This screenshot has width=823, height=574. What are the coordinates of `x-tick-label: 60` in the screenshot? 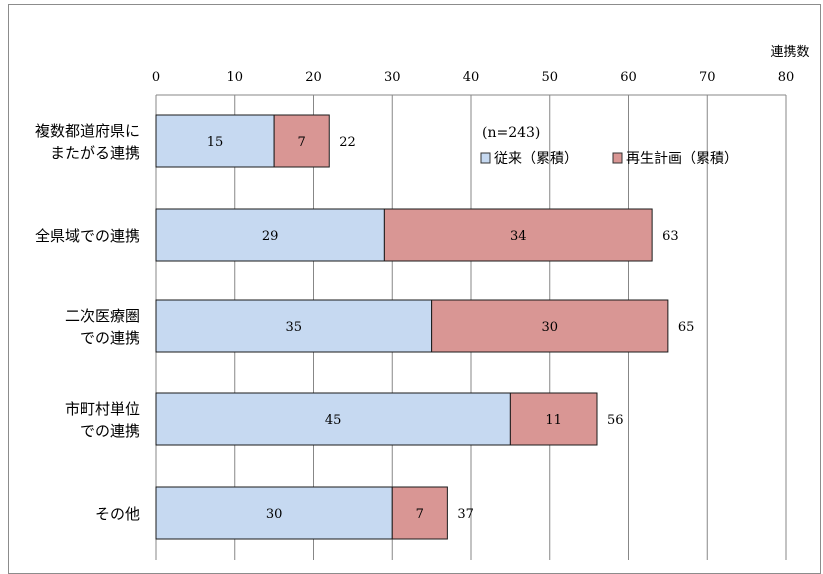 It's located at (628, 77).